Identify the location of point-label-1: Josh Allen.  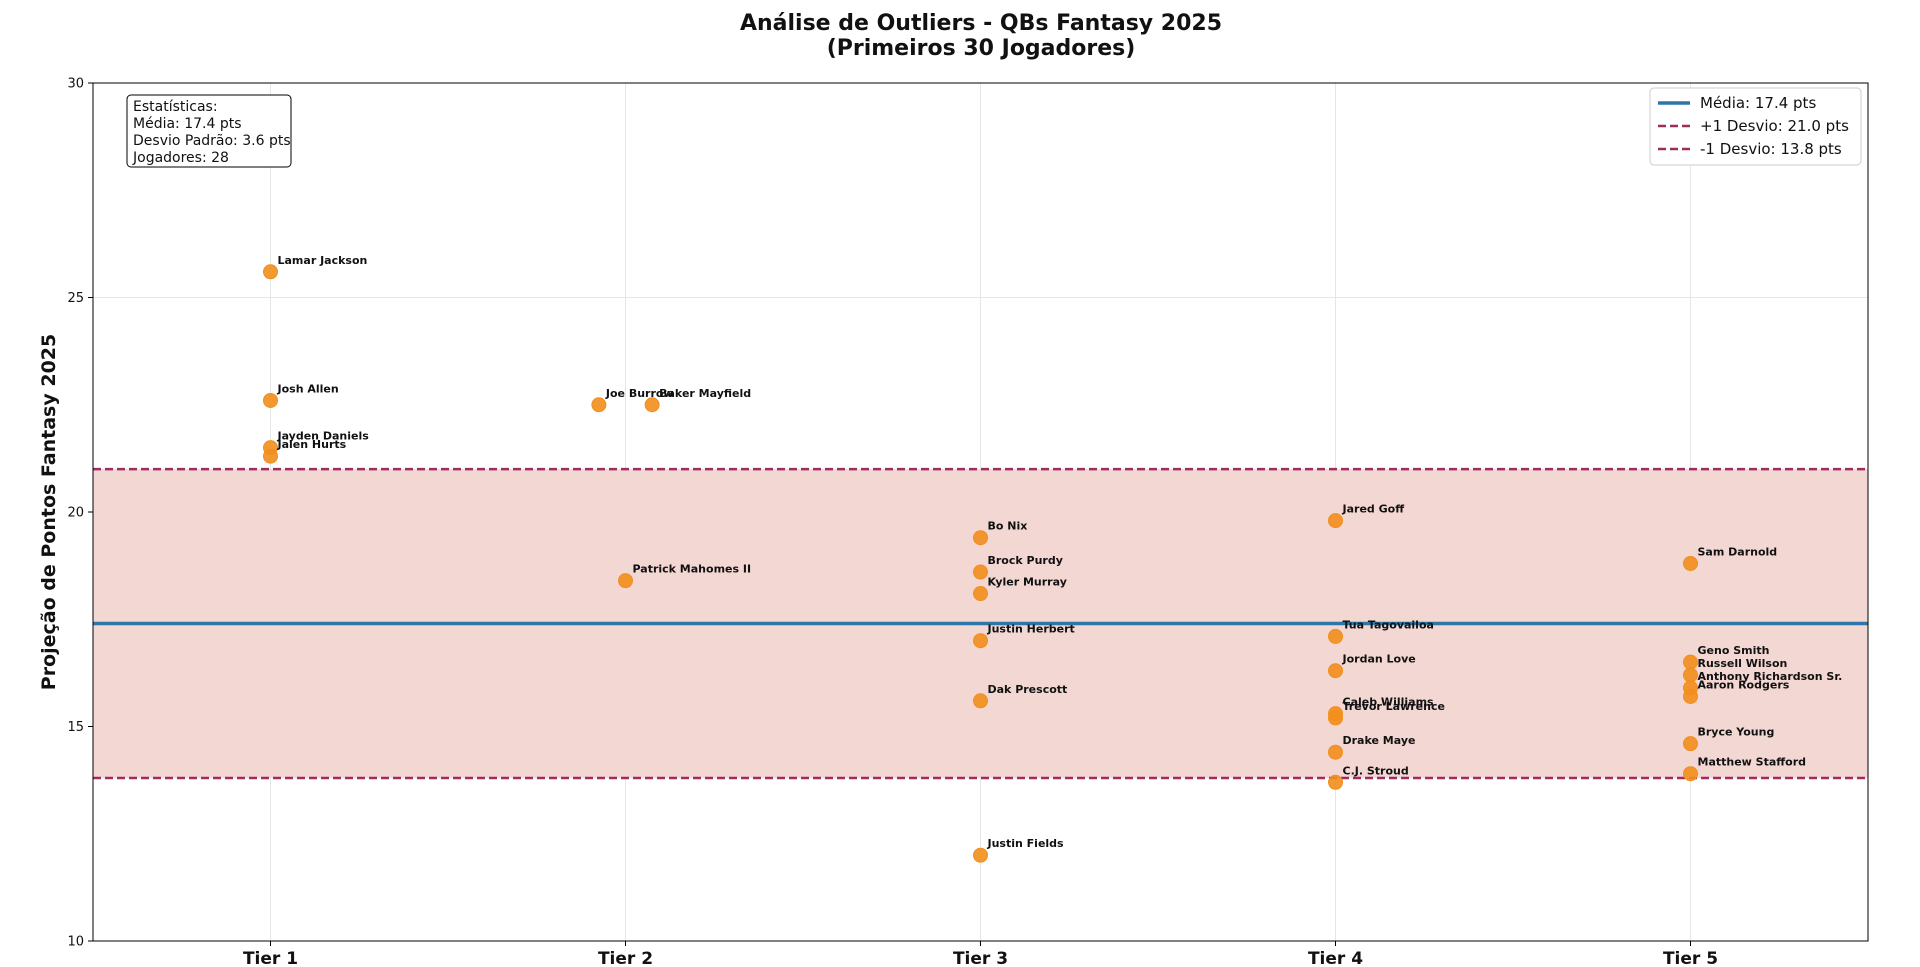
(308, 388).